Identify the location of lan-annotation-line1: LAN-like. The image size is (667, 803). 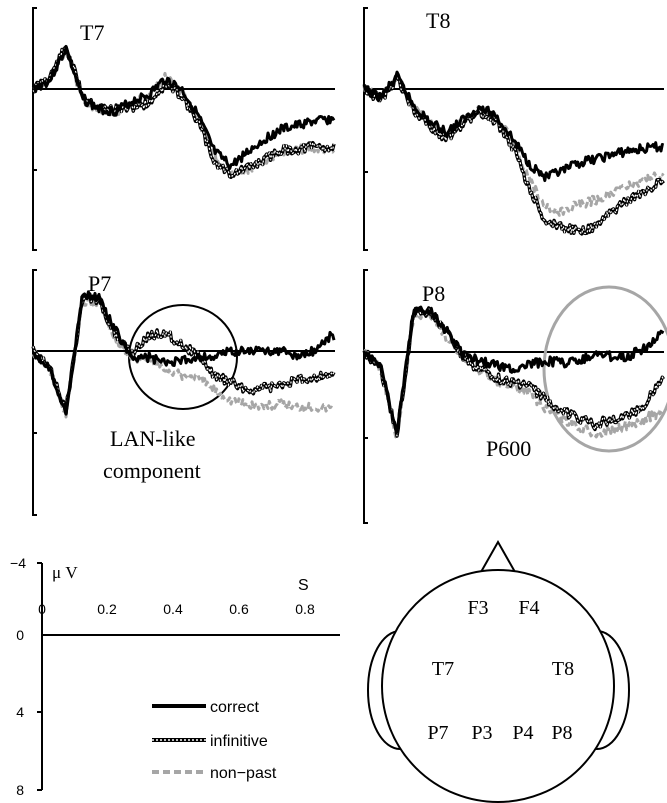
(153, 438).